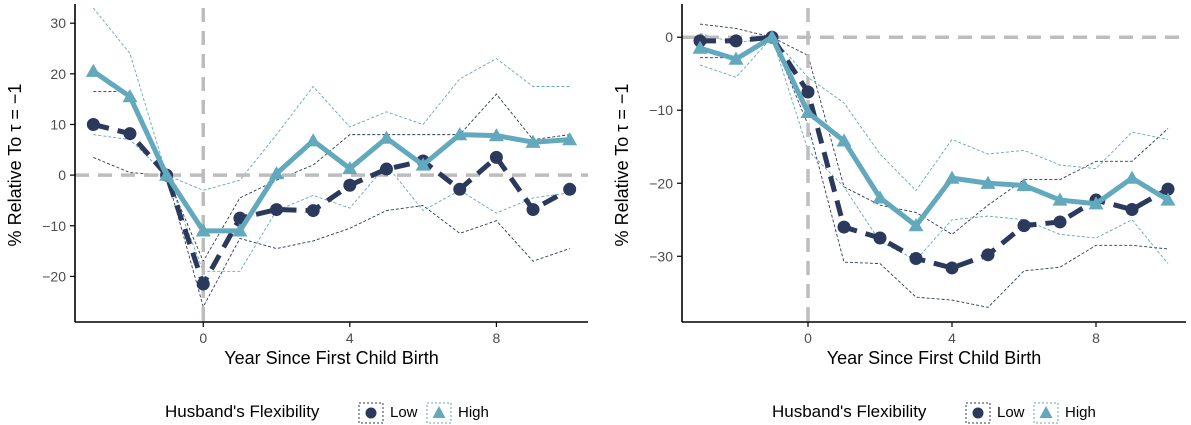  Describe the element at coordinates (404, 412) in the screenshot. I see `left-legend-label-low: Low` at that location.